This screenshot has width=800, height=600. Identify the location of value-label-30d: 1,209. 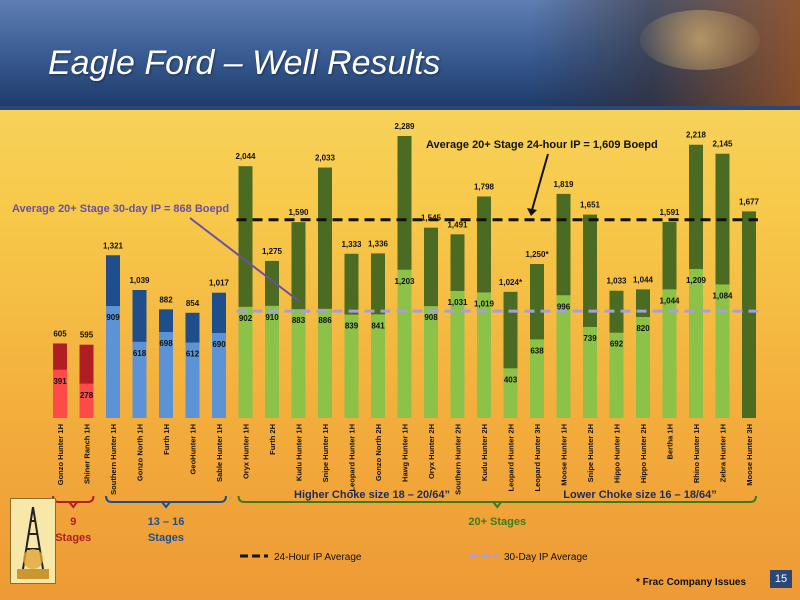
(696, 280).